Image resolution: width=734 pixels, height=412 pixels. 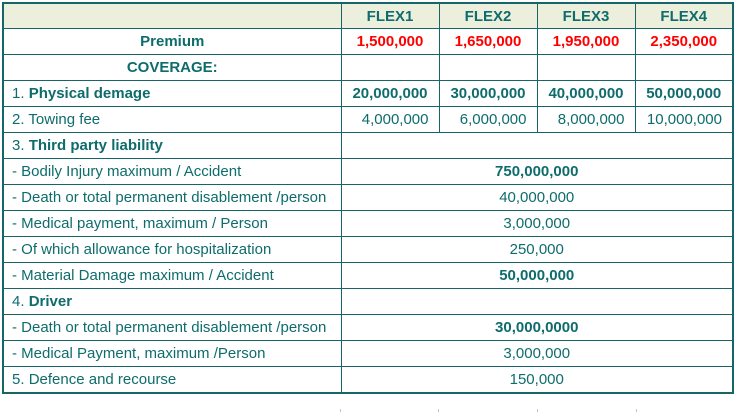 I want to click on physical-damage-value-flex1: 20,000,000, so click(x=390, y=93).